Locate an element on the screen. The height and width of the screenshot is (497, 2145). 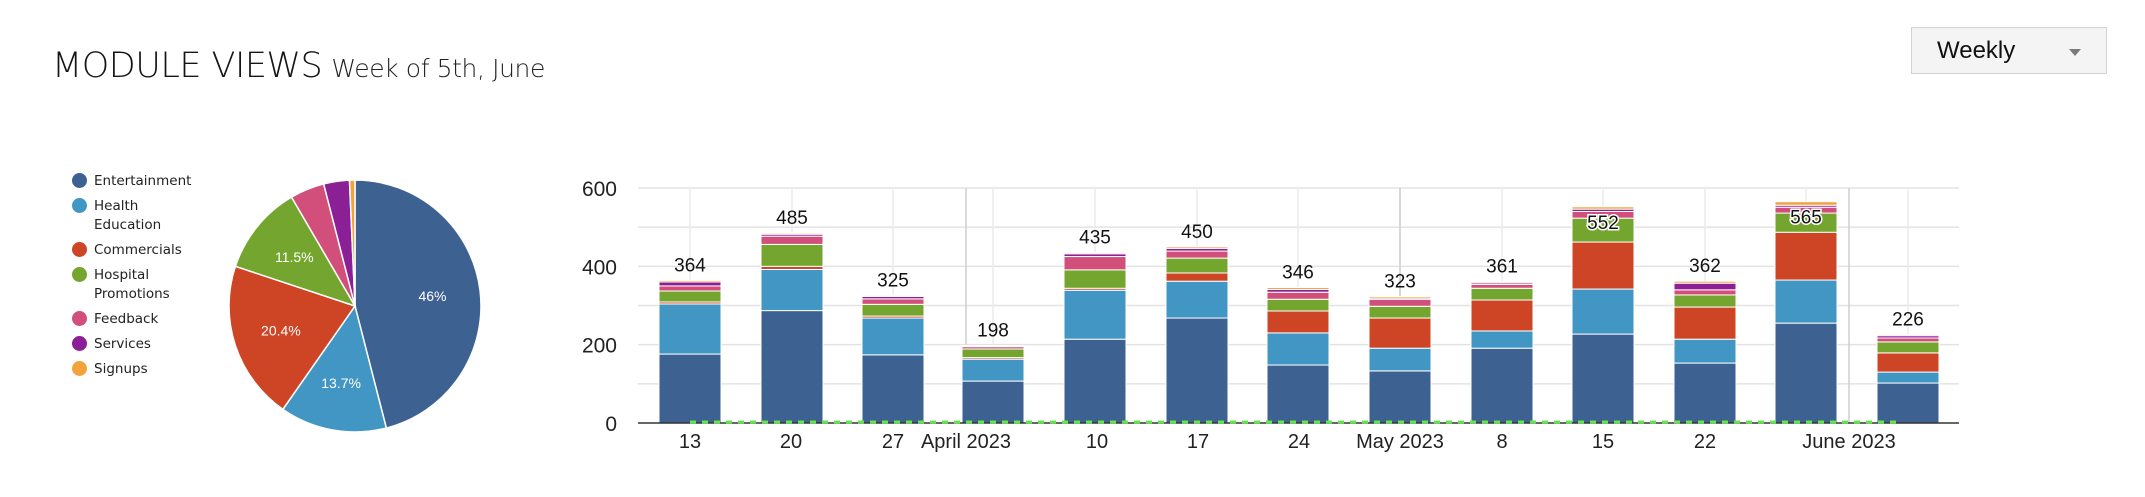
legend-item: Services is located at coordinates (137, 344).